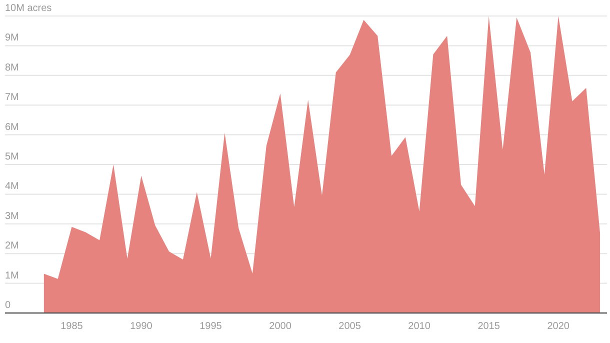  Describe the element at coordinates (12, 246) in the screenshot. I see `y-tick-label: 2M` at that location.